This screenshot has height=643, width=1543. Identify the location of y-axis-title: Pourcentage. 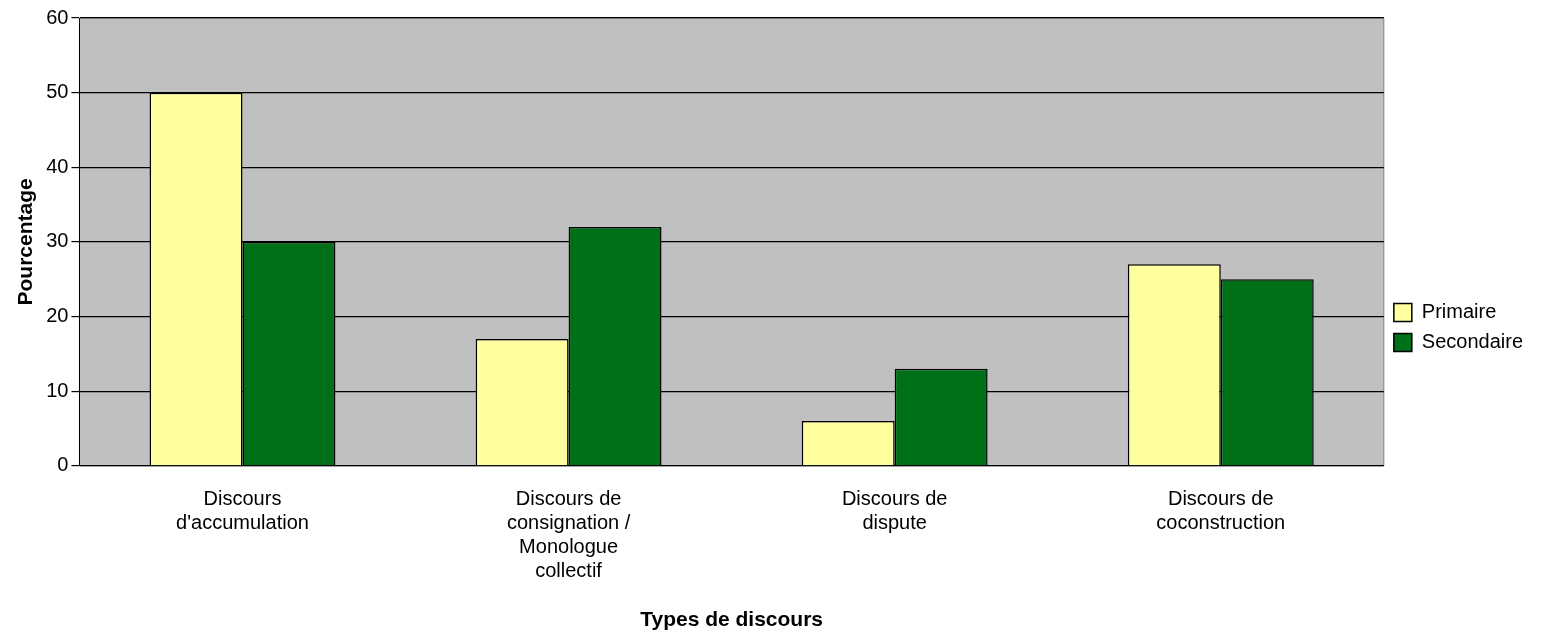
(25, 242).